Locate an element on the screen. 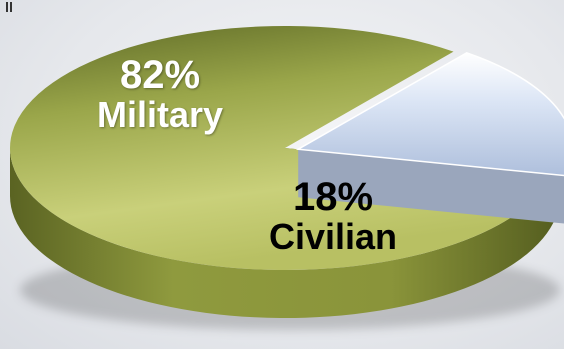 The height and width of the screenshot is (349, 564). civilian-label: 18% Civilian is located at coordinates (333, 216).